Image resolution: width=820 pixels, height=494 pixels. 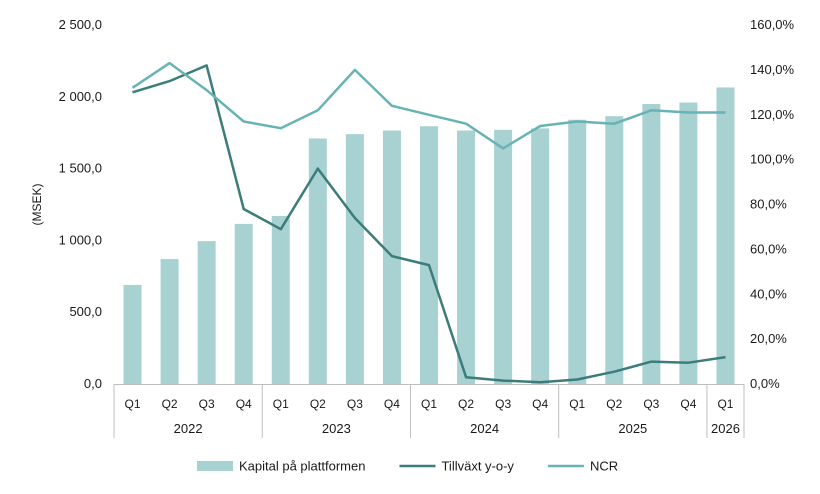 What do you see at coordinates (80, 96) in the screenshot?
I see `left-tick-label: 2 000,0` at bounding box center [80, 96].